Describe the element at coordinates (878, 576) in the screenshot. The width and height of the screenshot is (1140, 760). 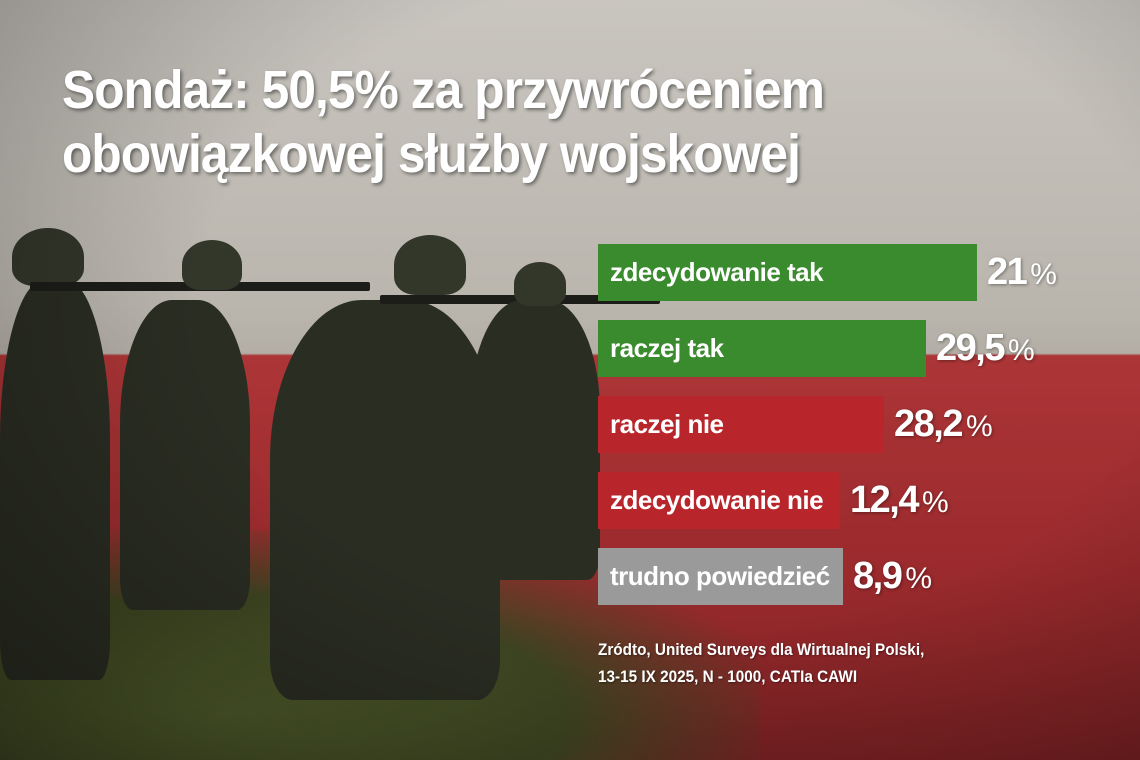
I see `value-number: 8,9` at that location.